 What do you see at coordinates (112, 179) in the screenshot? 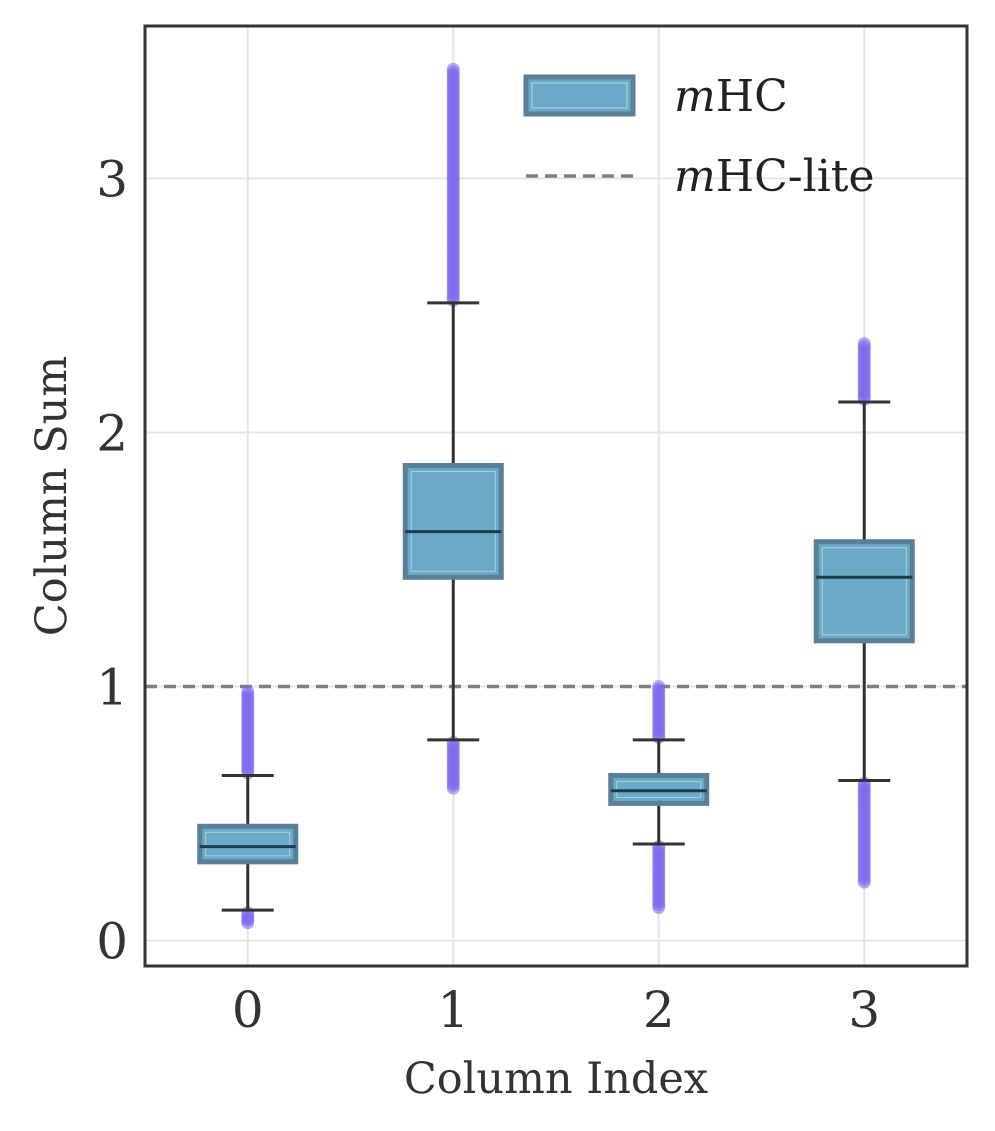
I see `y-tick-label: 3` at bounding box center [112, 179].